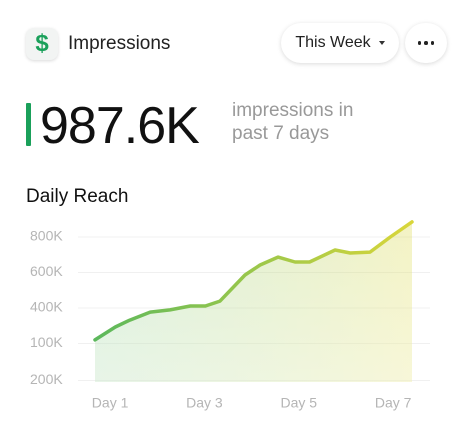  What do you see at coordinates (77, 196) in the screenshot?
I see `chart-title: Daily Reach` at bounding box center [77, 196].